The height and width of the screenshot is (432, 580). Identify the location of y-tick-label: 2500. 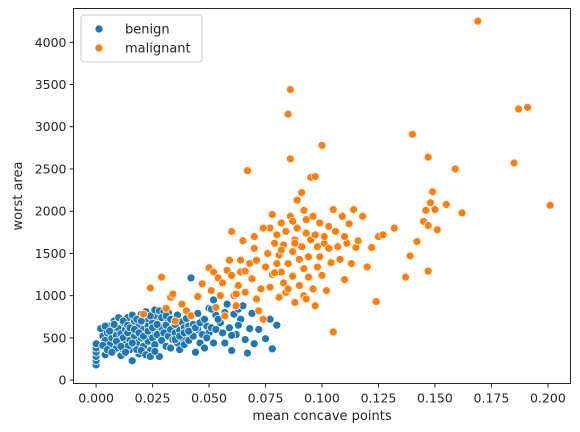
(51, 168).